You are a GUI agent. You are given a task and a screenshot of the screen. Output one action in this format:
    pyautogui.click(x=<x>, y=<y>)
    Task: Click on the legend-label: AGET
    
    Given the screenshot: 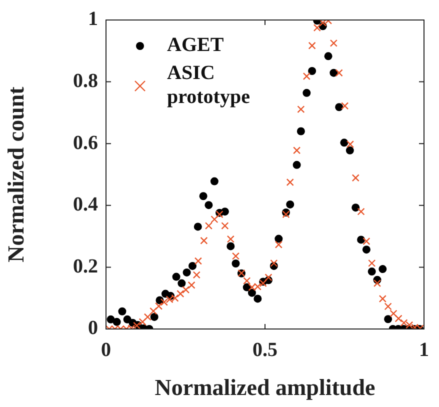 What is the action you would take?
    pyautogui.click(x=195, y=45)
    